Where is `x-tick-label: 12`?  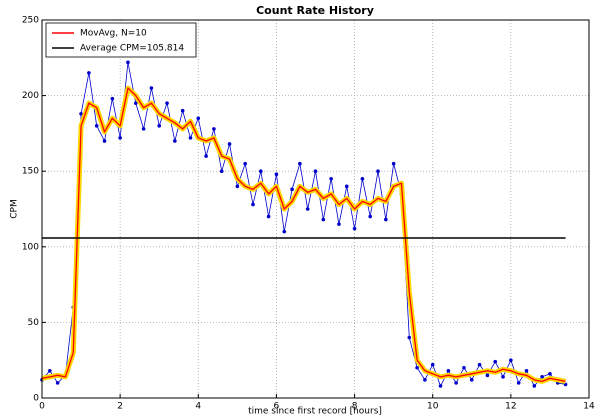
x-tick-label: 12 is located at coordinates (510, 407).